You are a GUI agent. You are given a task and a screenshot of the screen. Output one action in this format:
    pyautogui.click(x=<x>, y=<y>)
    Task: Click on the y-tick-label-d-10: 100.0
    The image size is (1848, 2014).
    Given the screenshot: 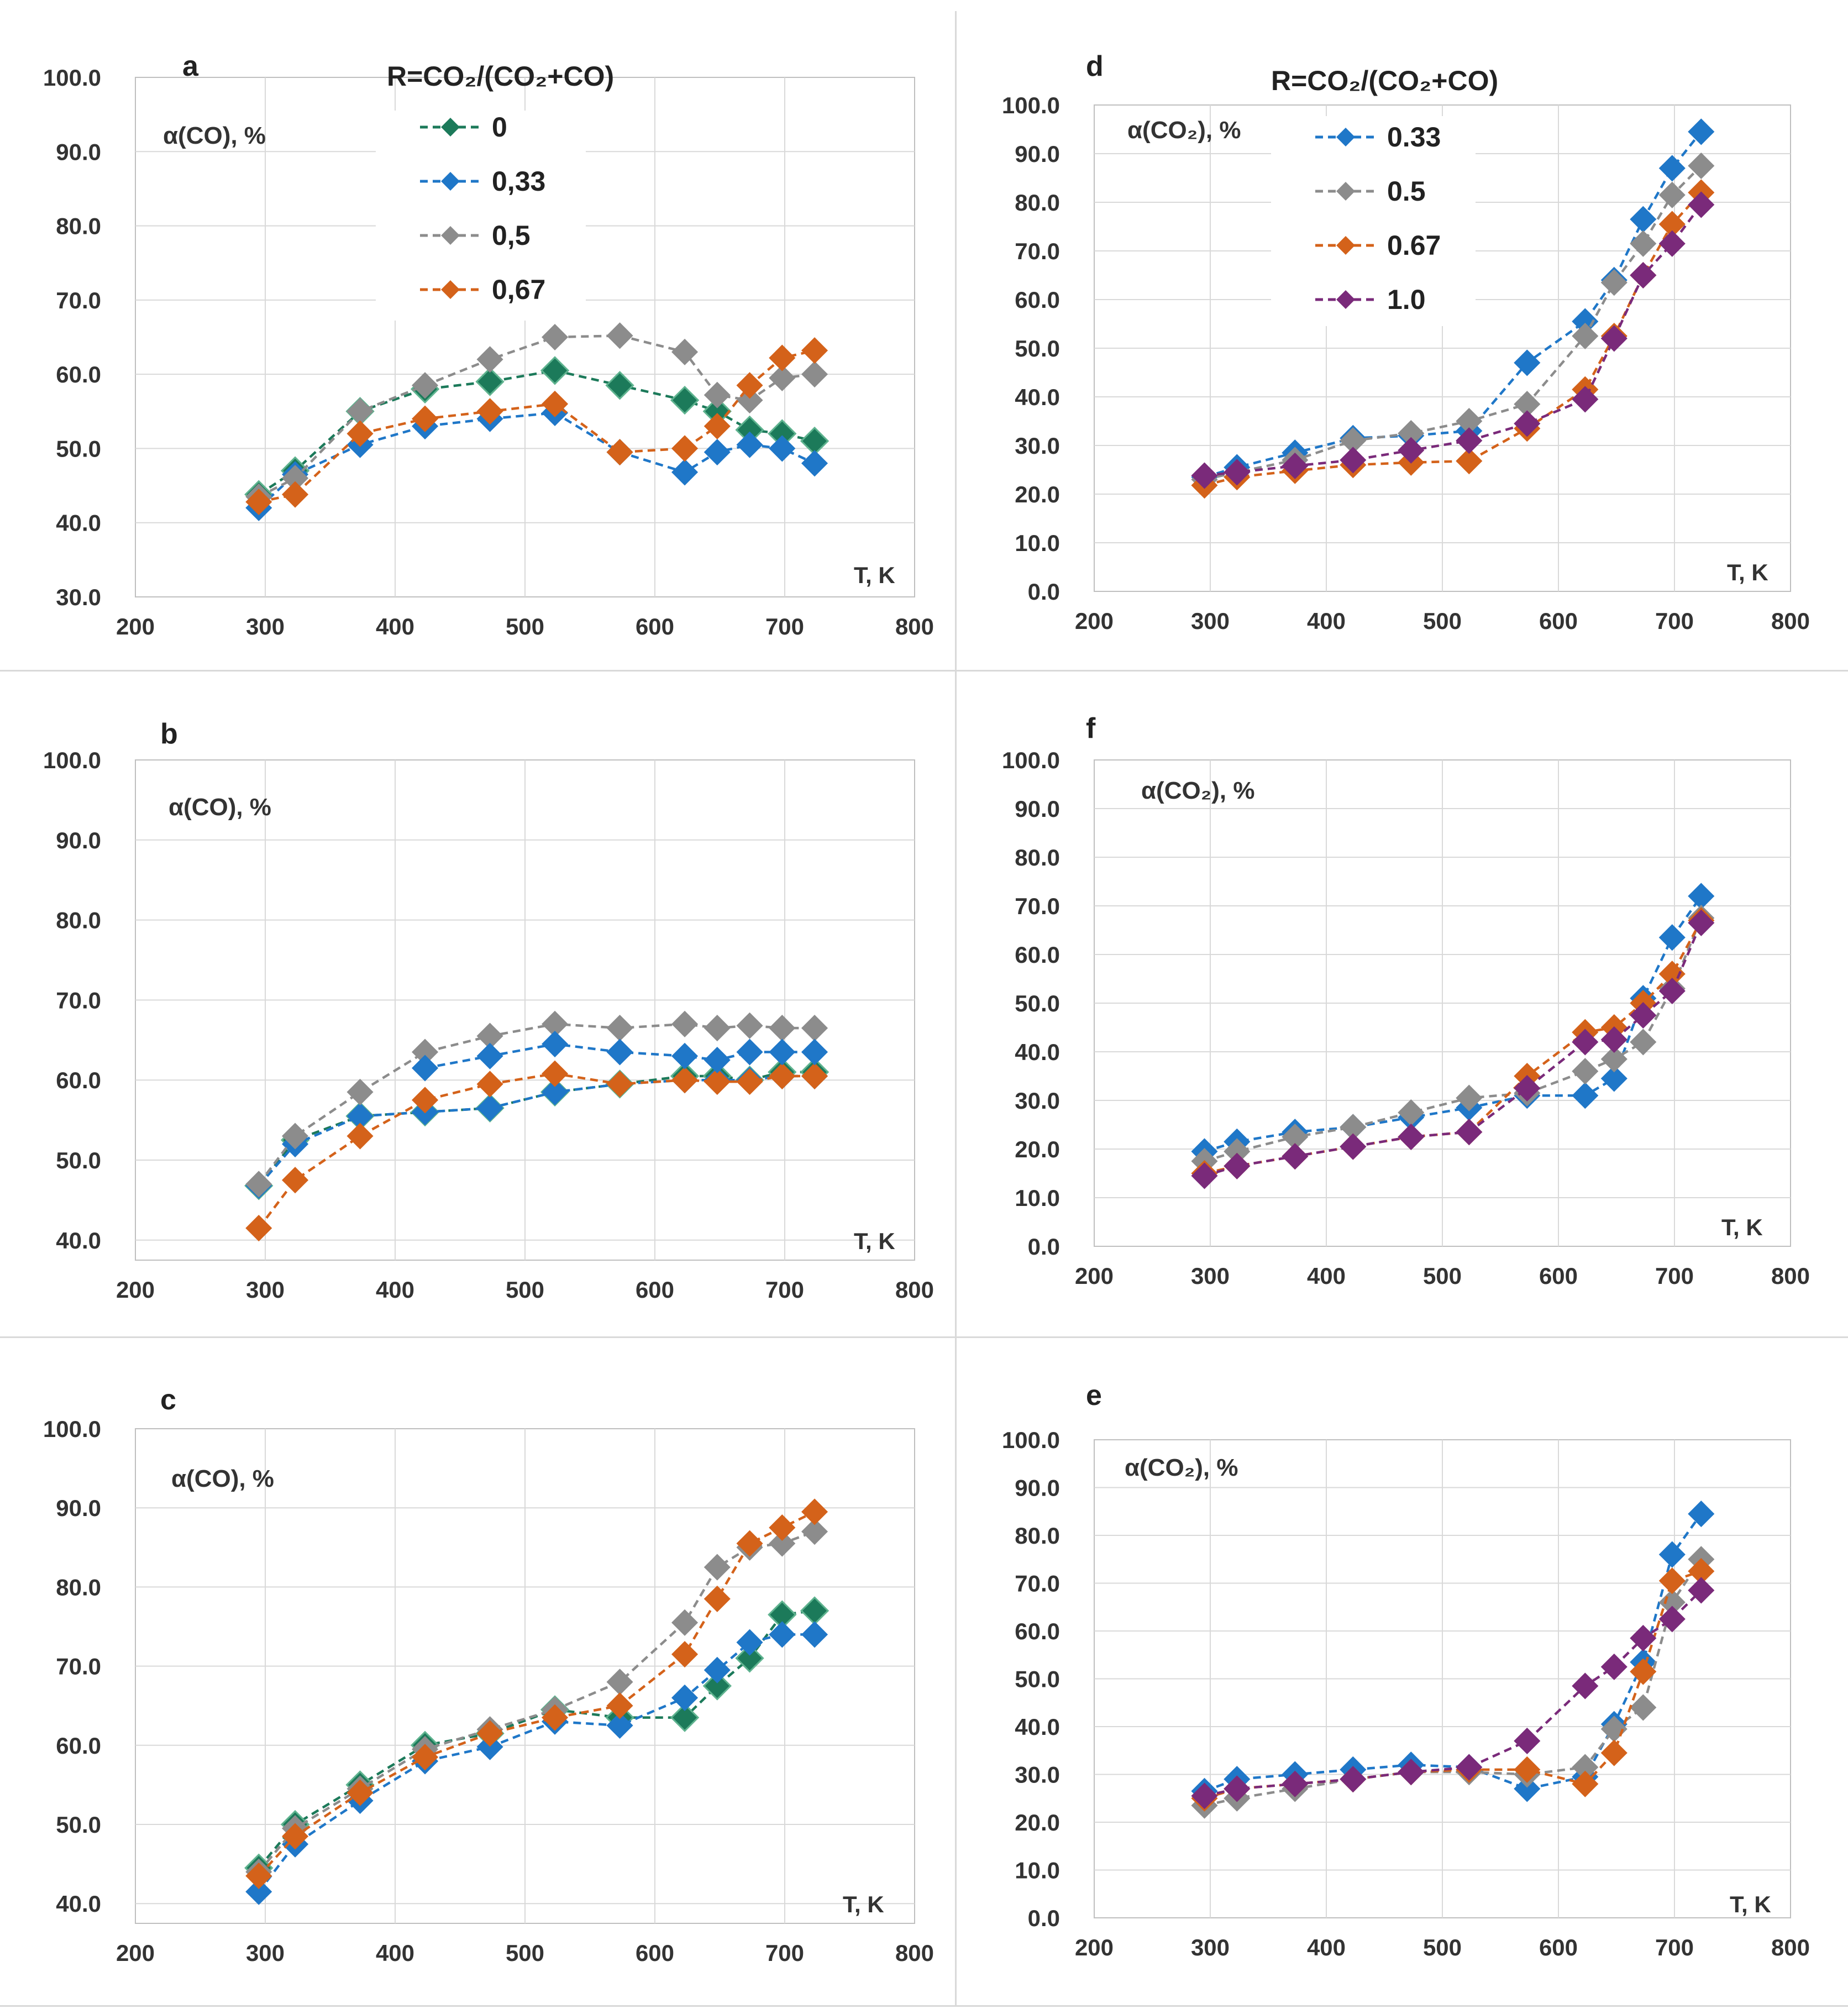 What is the action you would take?
    pyautogui.click(x=1031, y=105)
    